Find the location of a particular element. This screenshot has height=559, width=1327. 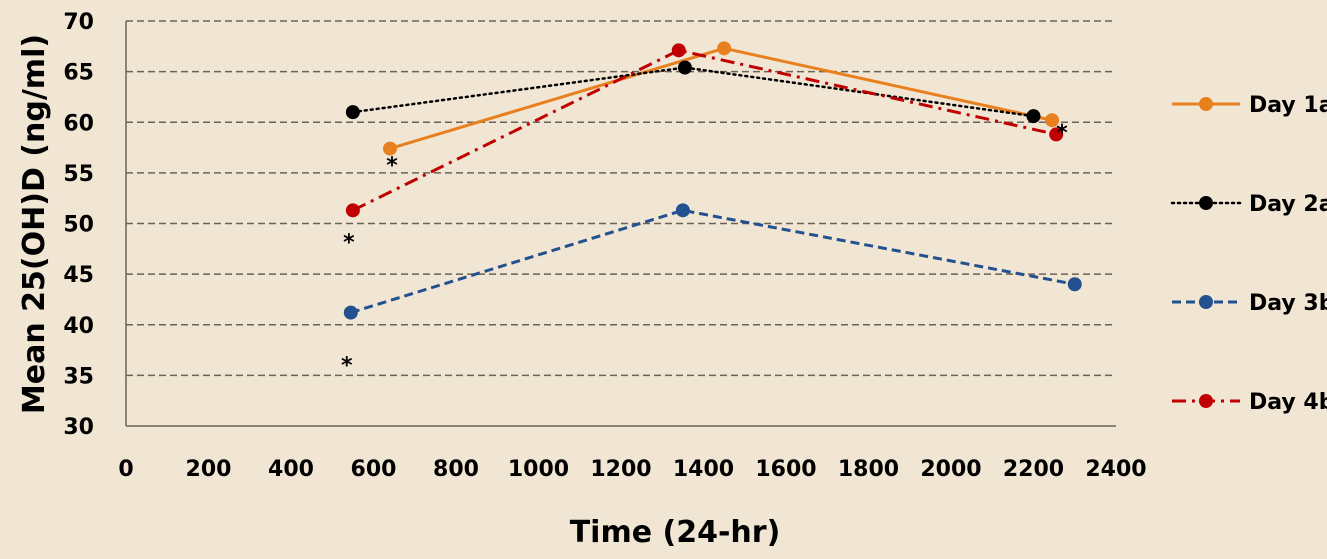

legend-label: Day 2a is located at coordinates (1288, 204).